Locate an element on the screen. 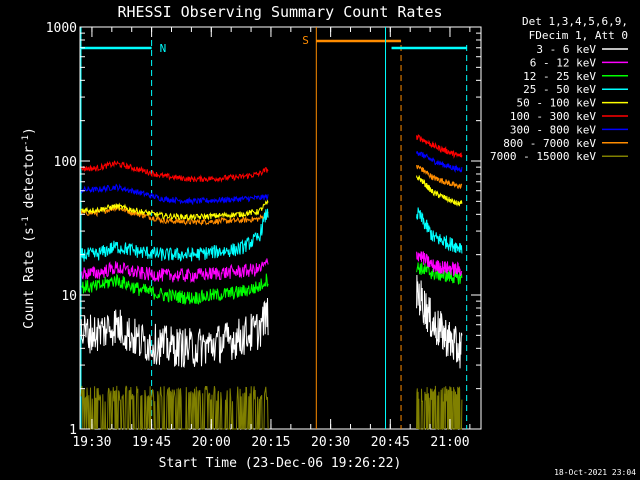 This screenshot has height=480, width=640. y-tick-label: 1000 is located at coordinates (61, 28).